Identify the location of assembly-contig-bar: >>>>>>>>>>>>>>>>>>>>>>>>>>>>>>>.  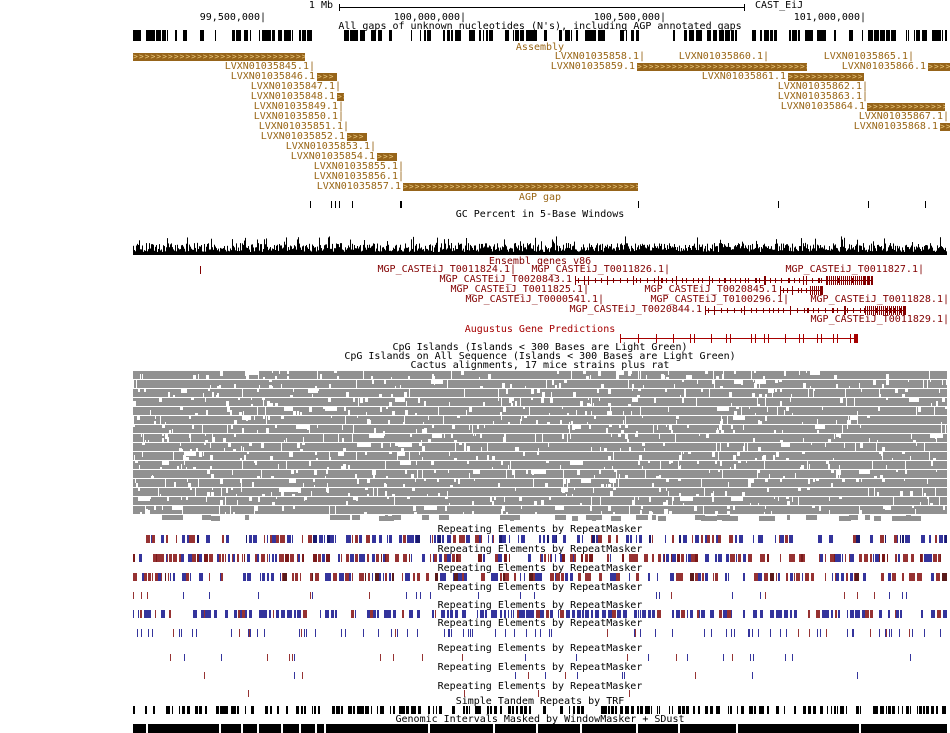
(219, 57).